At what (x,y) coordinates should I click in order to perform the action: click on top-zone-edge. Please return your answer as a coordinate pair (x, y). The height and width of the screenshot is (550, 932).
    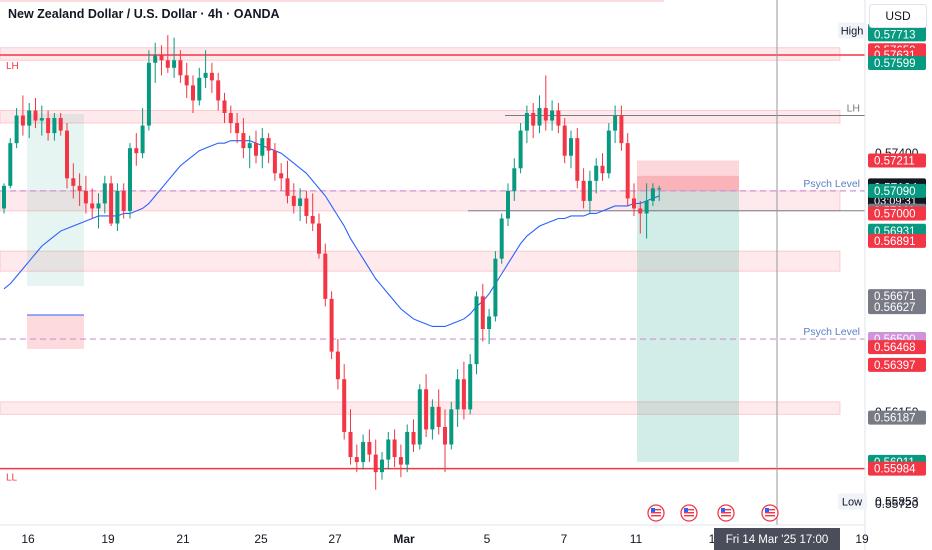
    Looking at the image, I should click on (332, 1).